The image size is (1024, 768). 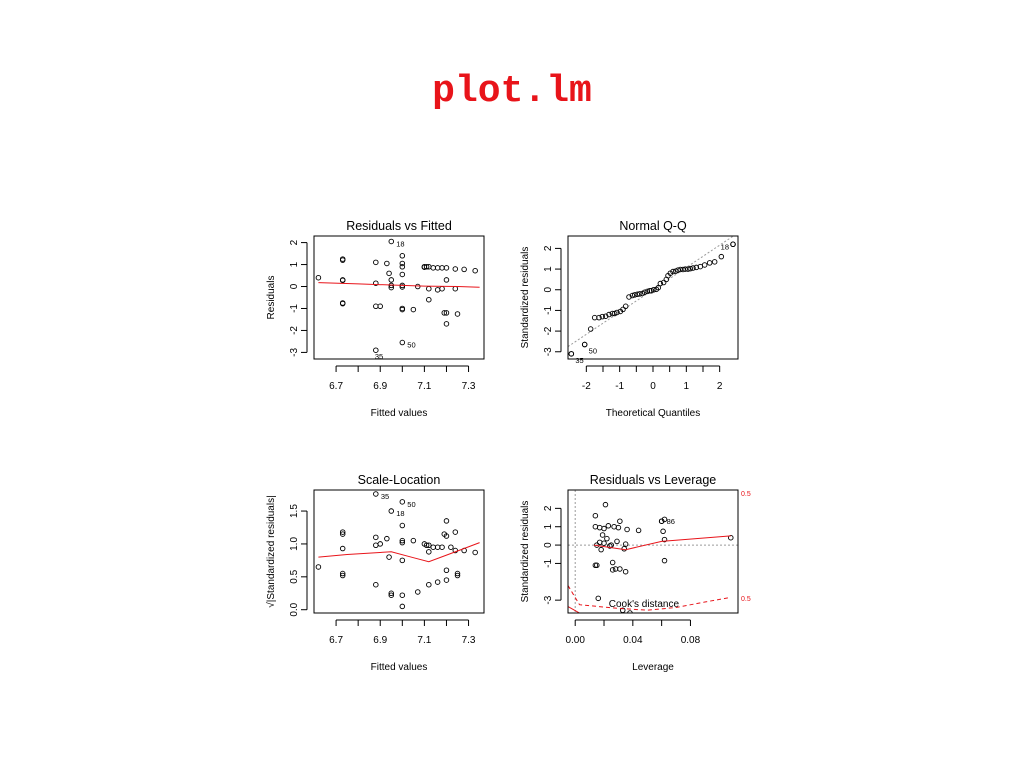 What do you see at coordinates (653, 413) in the screenshot?
I see `x-axis-label: Theoretical Quantiles` at bounding box center [653, 413].